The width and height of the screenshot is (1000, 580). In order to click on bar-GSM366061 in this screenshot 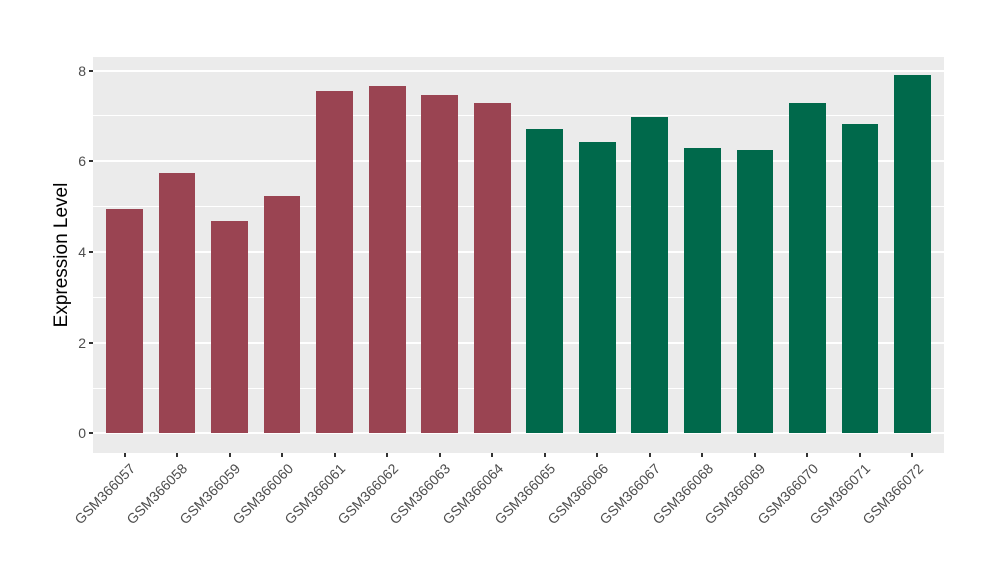, I will do `click(335, 262)`.